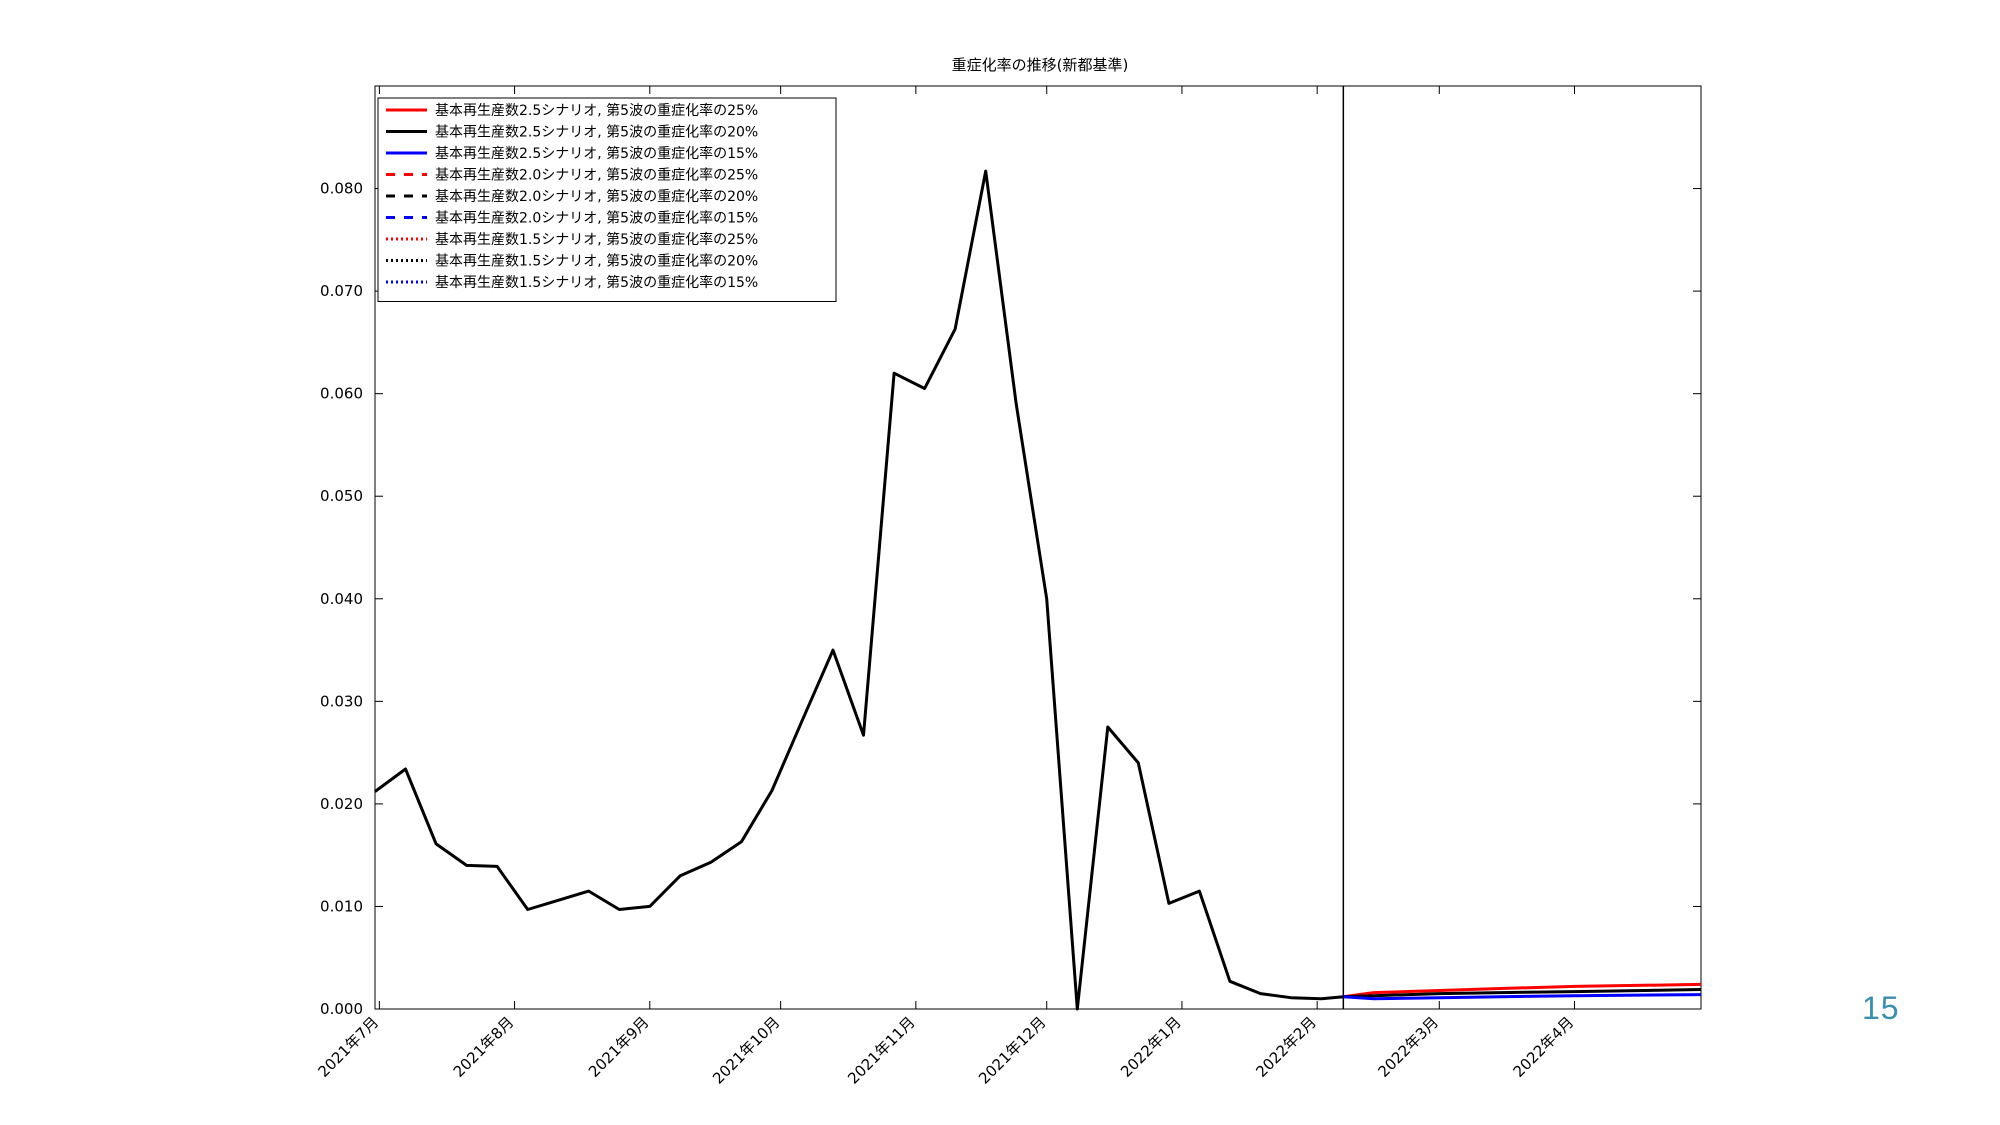 Image resolution: width=2000 pixels, height=1125 pixels. I want to click on legend-label: 基本再生産数1.5シナリオ, 第5波の重症化率の25%, so click(596, 239).